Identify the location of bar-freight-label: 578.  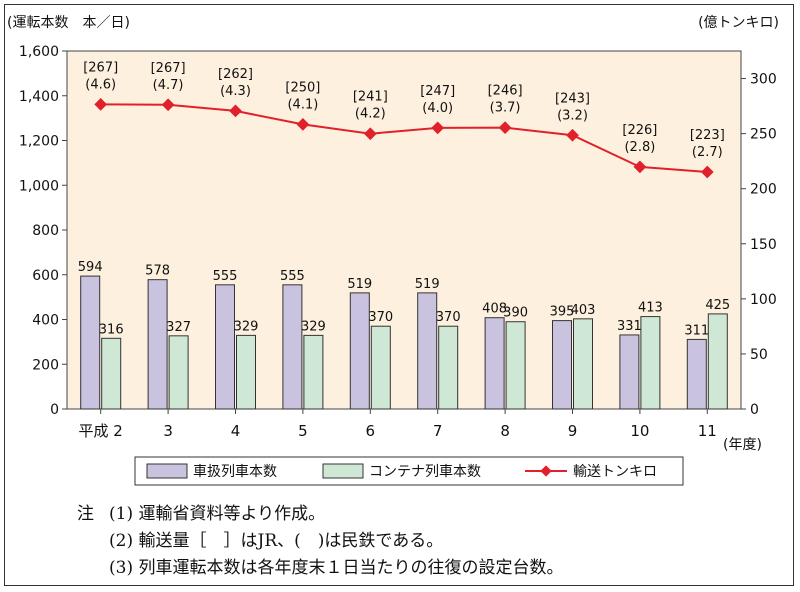
(157, 271).